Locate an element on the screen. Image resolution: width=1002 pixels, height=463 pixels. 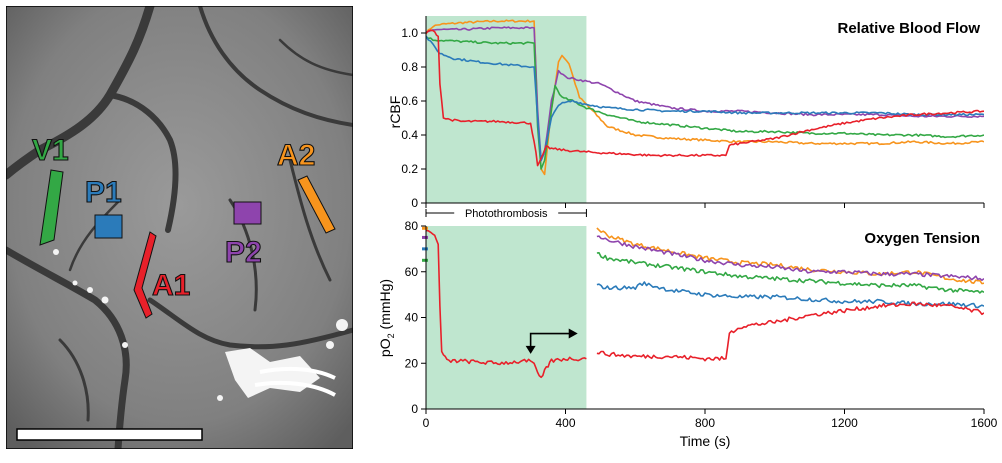
y-tick-label: 1.0 is located at coordinates (409, 33).